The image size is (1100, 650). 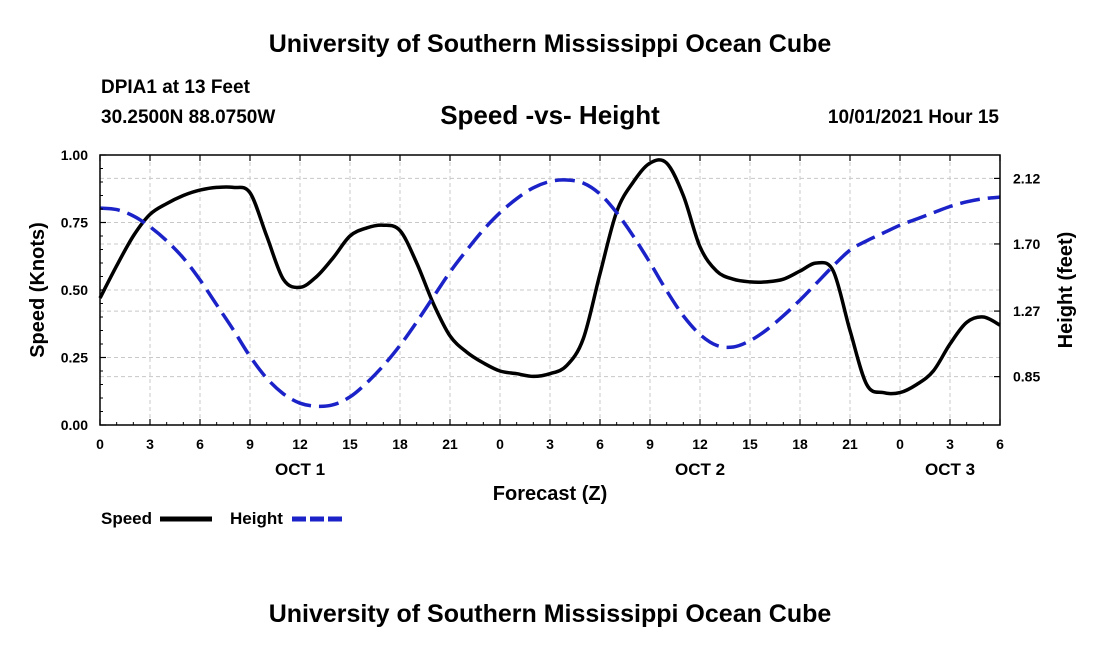 What do you see at coordinates (74, 223) in the screenshot?
I see `y-tick-label: 0.75` at bounding box center [74, 223].